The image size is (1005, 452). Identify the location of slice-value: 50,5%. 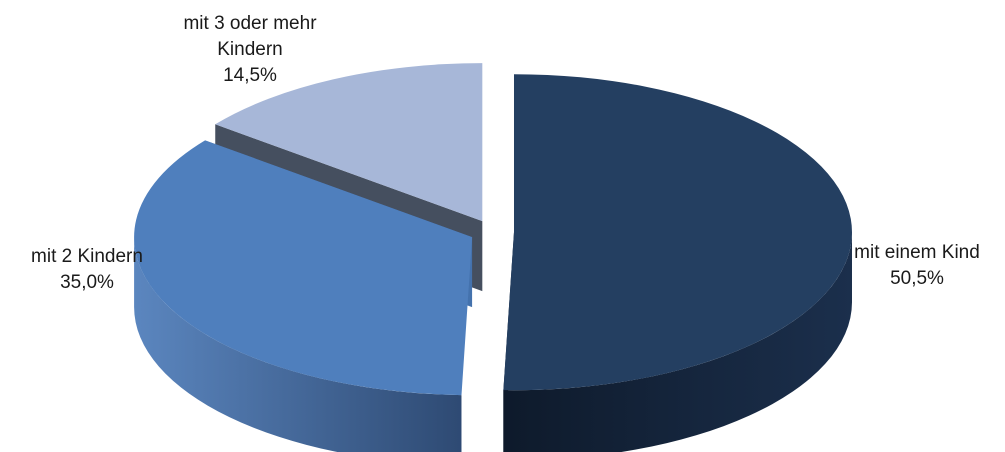
(917, 278).